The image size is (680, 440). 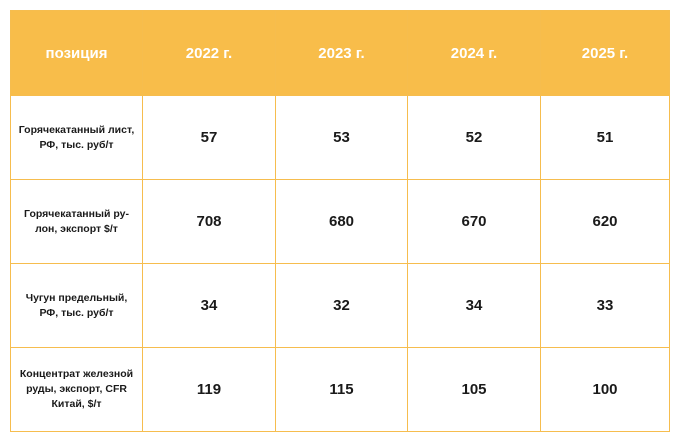 I want to click on row-label-pig-iron: Чугун предельный, РФ, тыс. руб/т, so click(x=76, y=305).